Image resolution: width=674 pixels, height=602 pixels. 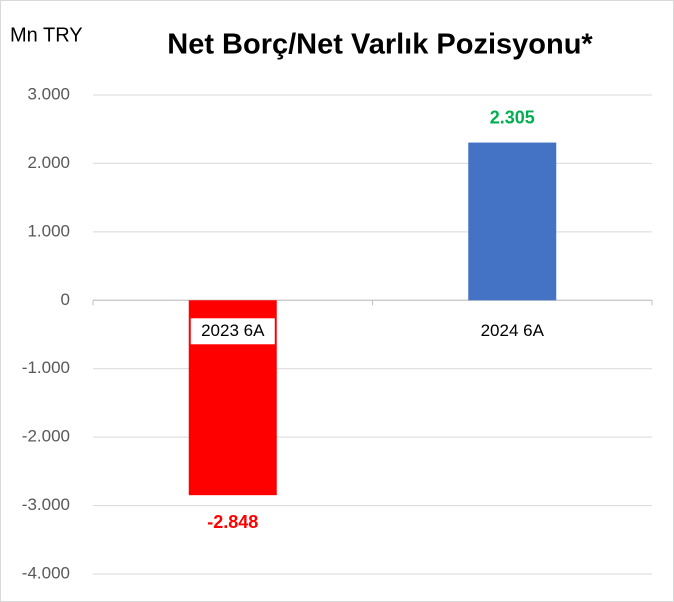 I want to click on bar, so click(x=512, y=221).